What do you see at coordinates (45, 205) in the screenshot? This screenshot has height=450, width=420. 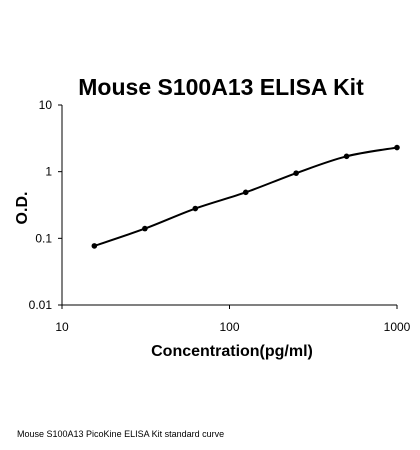 I see `y-axis-ticks: 10 1 0.1 0.01` at bounding box center [45, 205].